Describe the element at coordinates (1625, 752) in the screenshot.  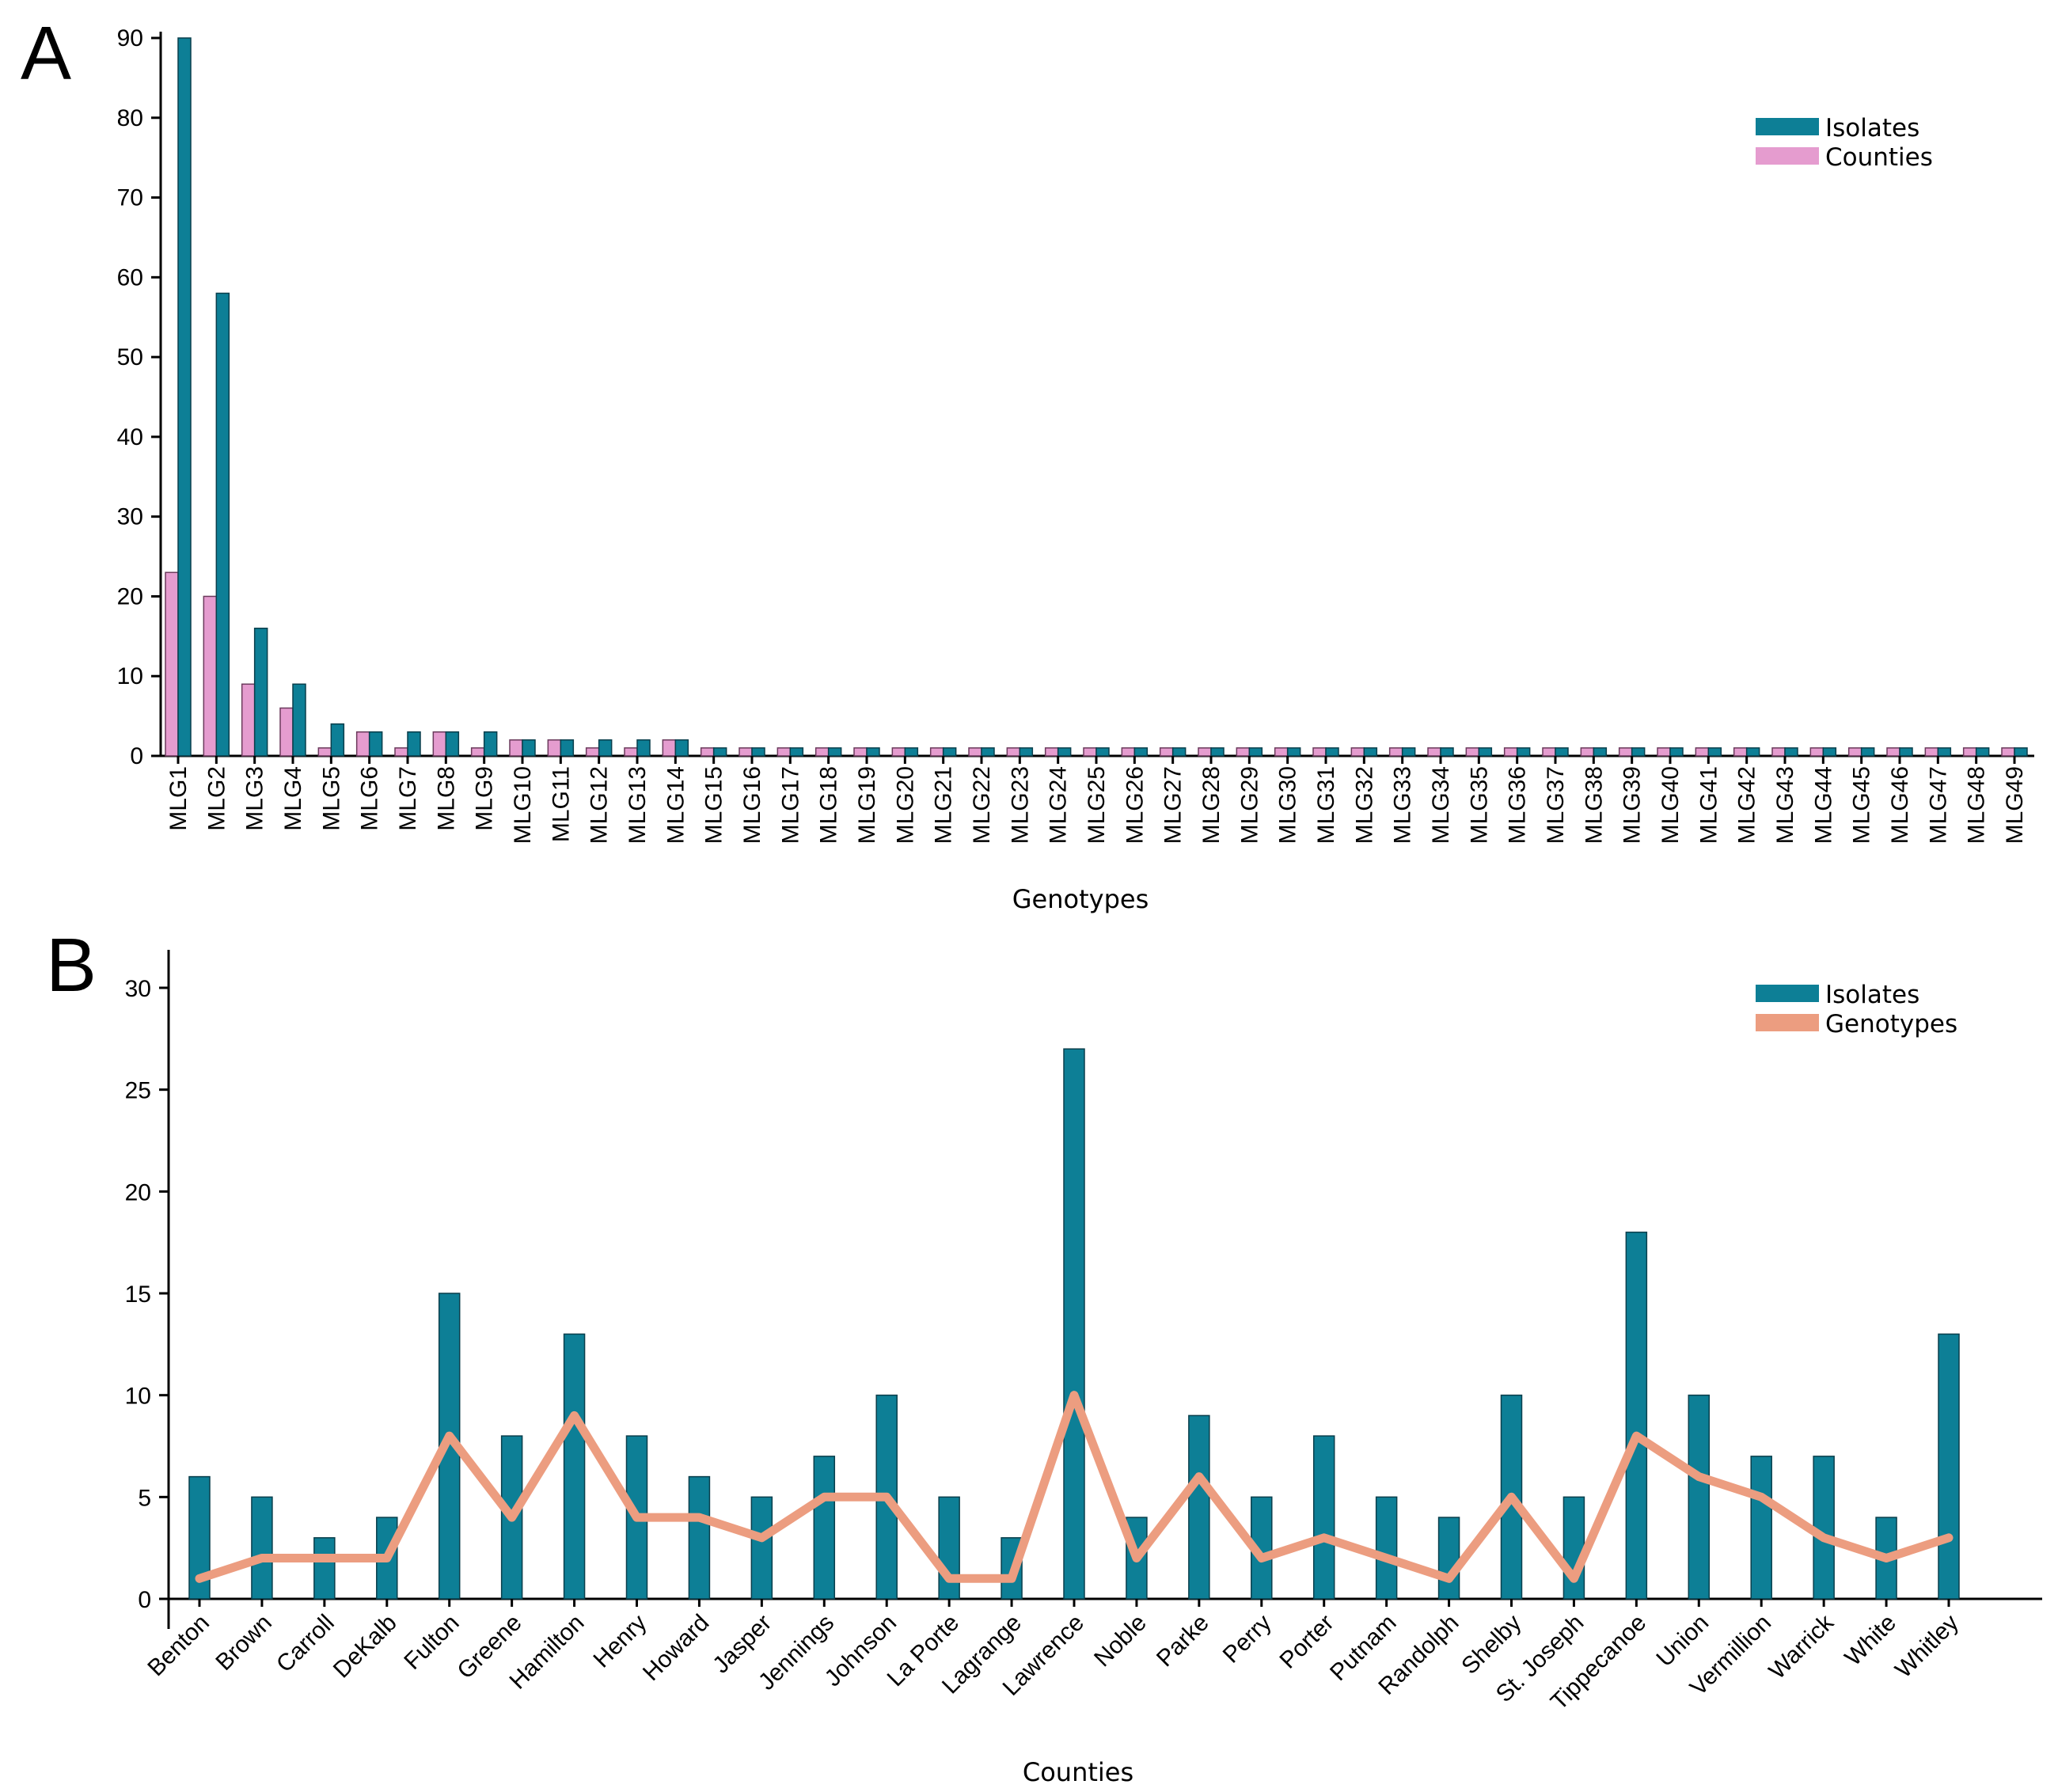
I see `panel-a-bar-counties-mlg39` at that location.